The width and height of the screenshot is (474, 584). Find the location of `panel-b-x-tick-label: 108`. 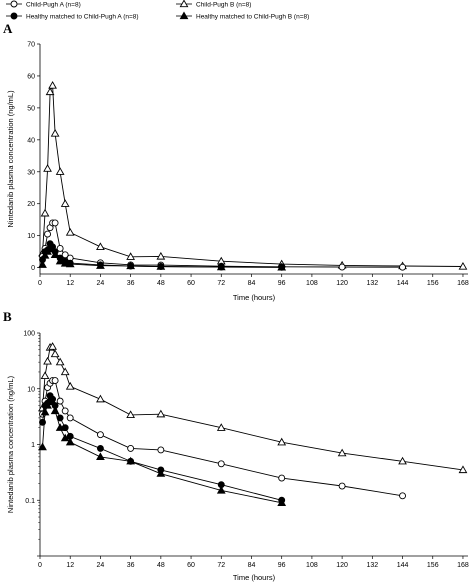

panel-b-x-tick-label: 108 is located at coordinates (312, 565).